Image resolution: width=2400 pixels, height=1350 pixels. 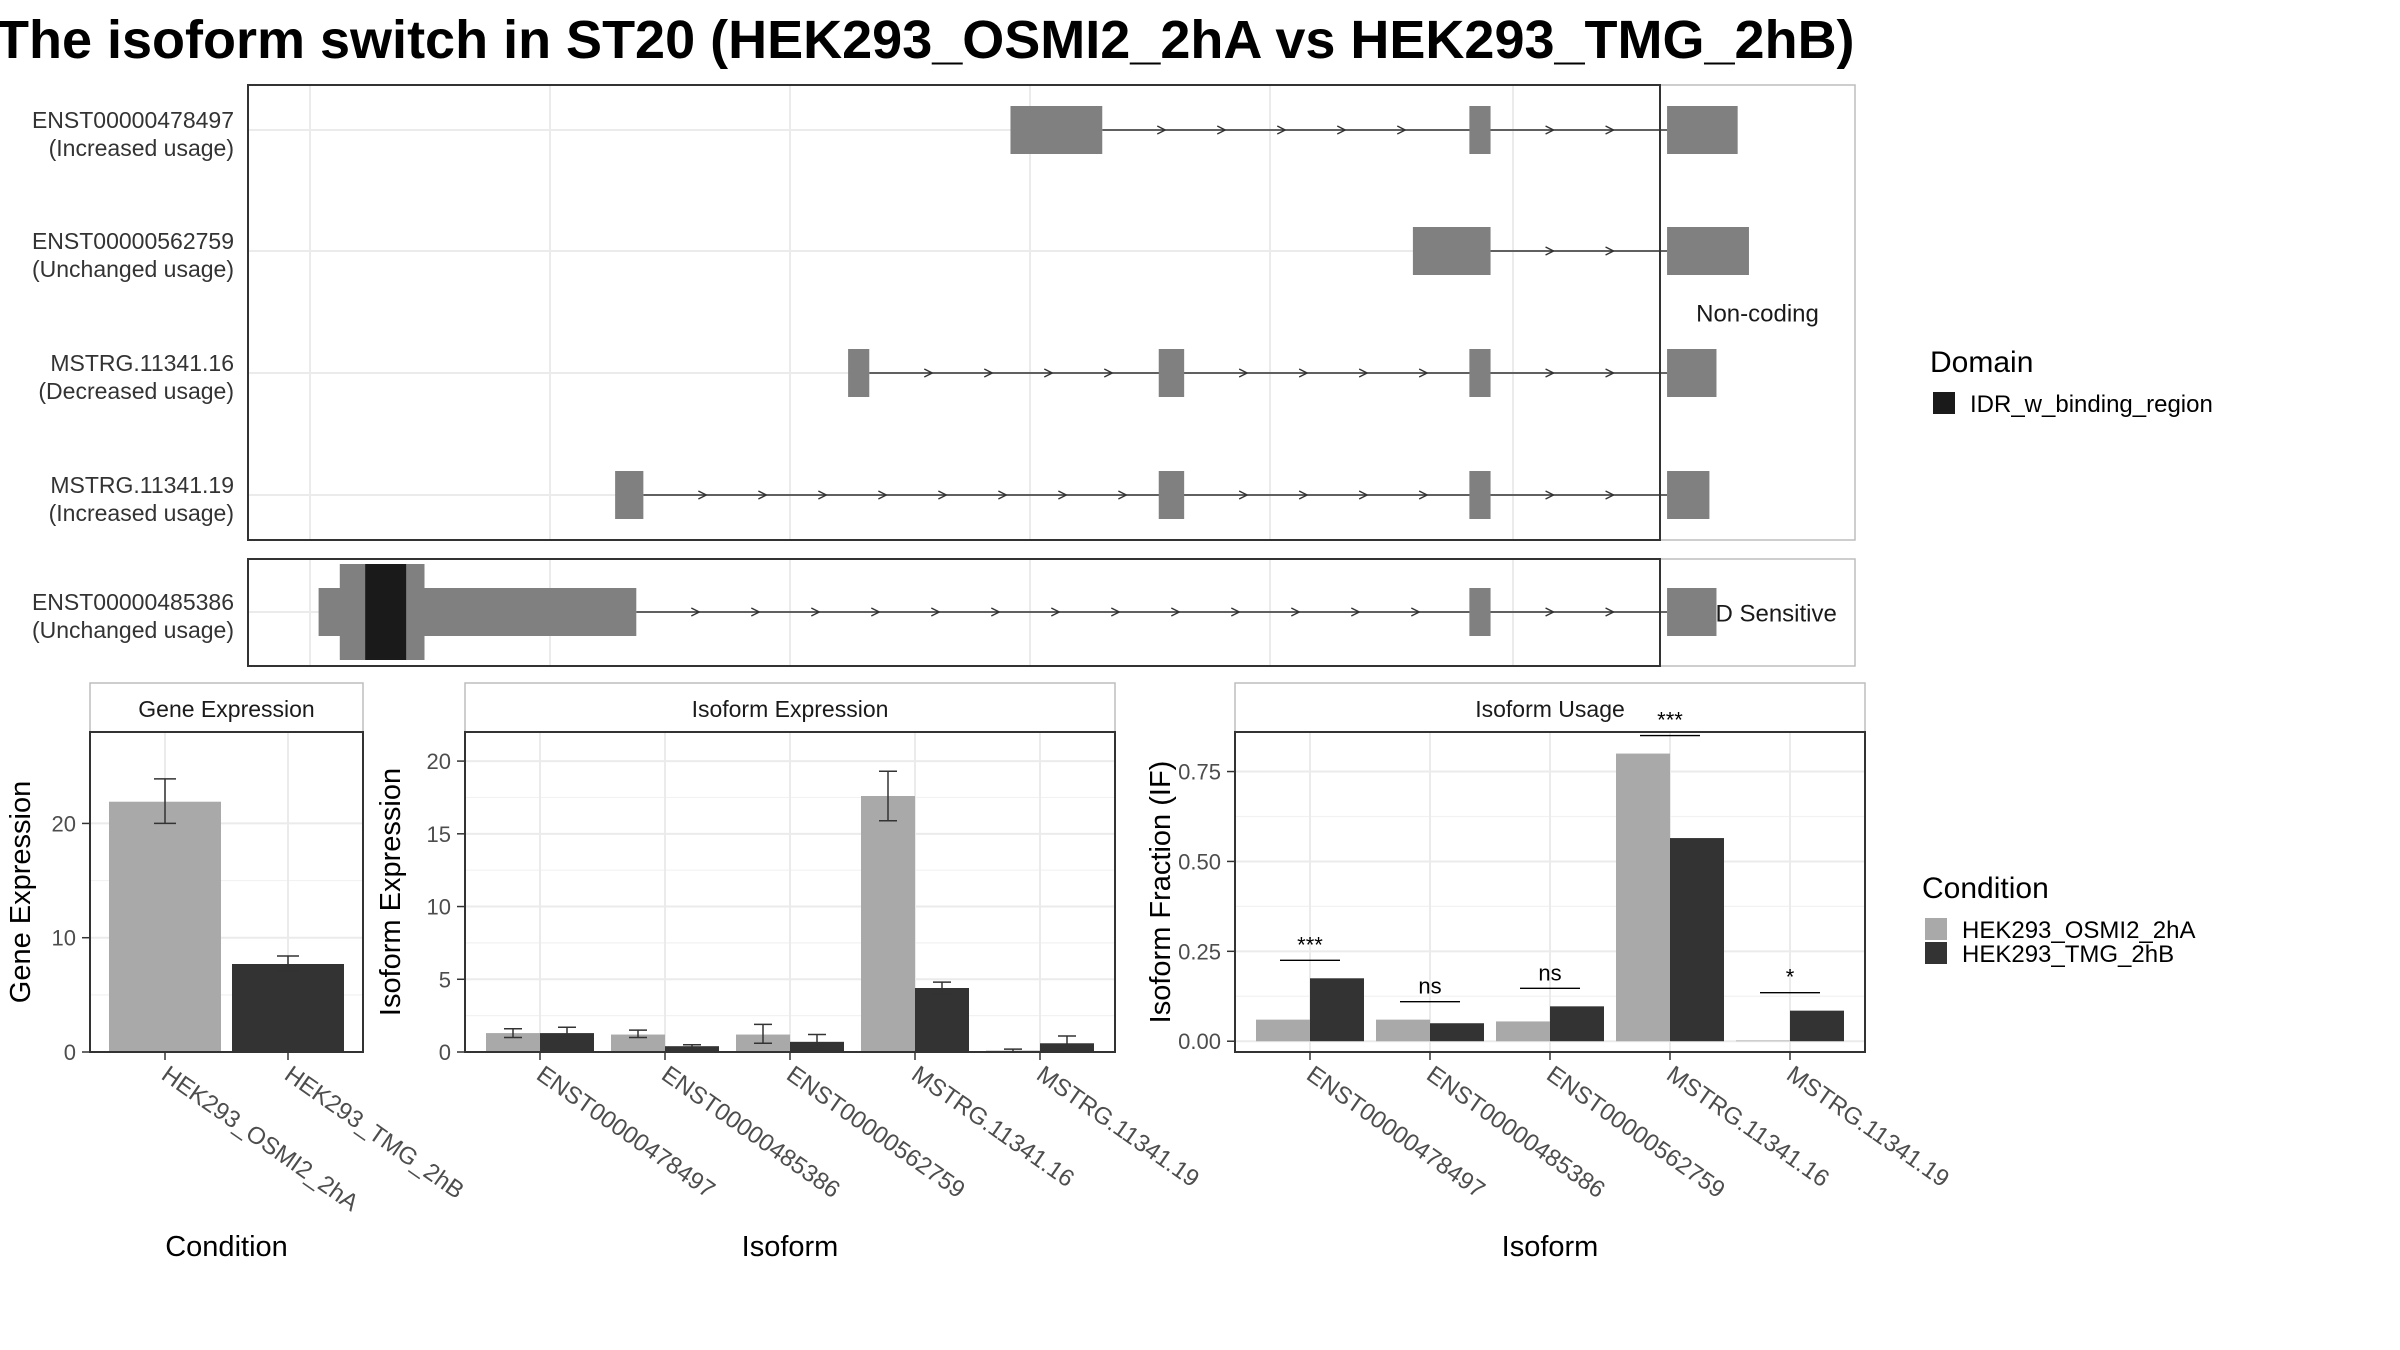 What do you see at coordinates (2078, 930) in the screenshot?
I see `legend-label-condition: HEK293_OSMI2_2hA` at bounding box center [2078, 930].